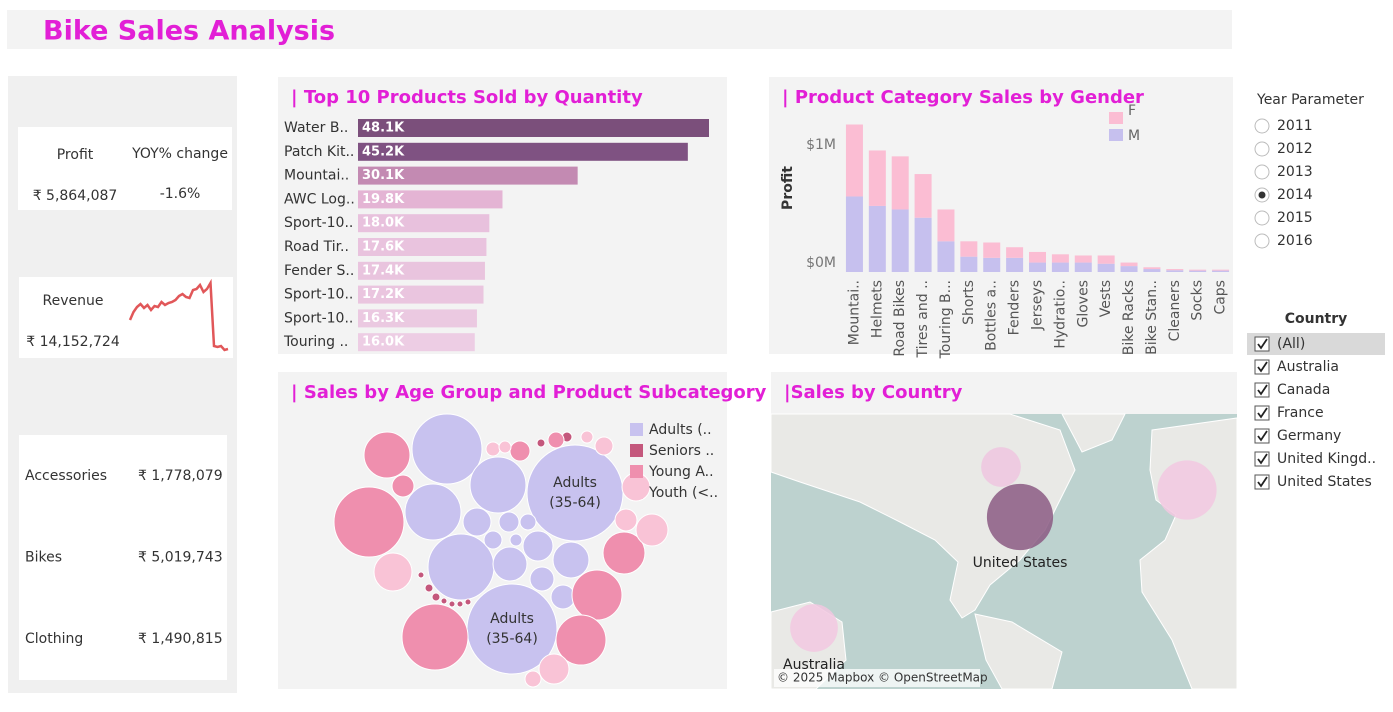 Image resolution: width=1393 pixels, height=712 pixels. I want to click on revenue-label: Revenue, so click(73, 301).